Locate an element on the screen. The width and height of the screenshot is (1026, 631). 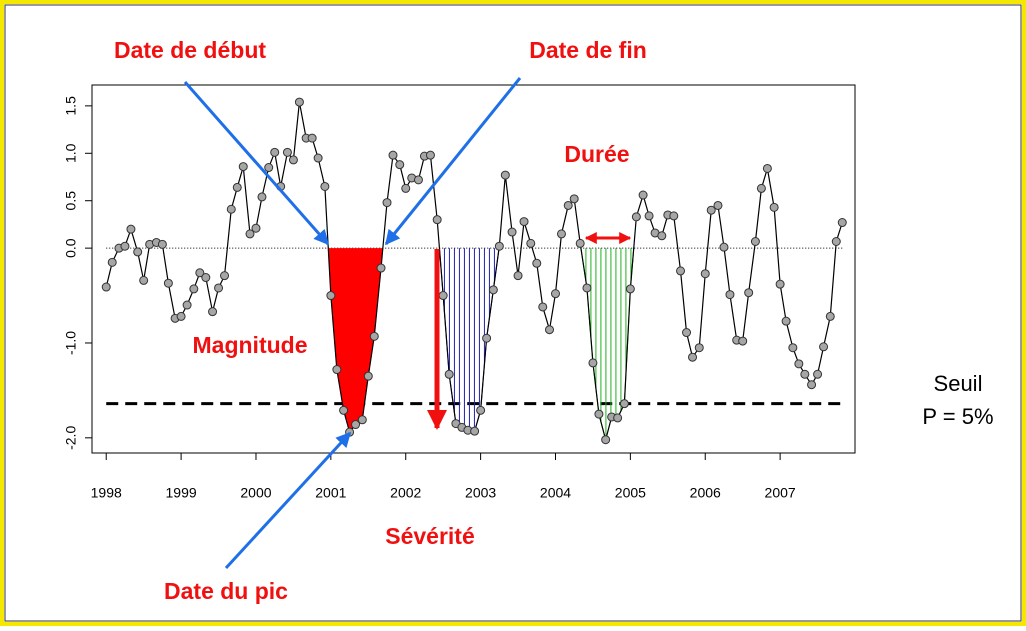
threshold-label: Seuil is located at coordinates (958, 383).